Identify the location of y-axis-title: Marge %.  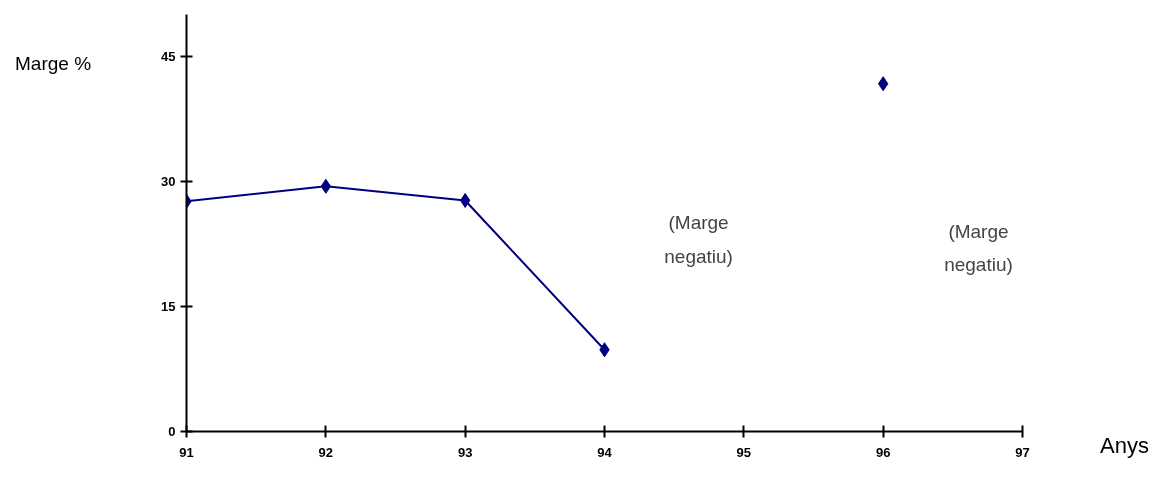
(53, 64).